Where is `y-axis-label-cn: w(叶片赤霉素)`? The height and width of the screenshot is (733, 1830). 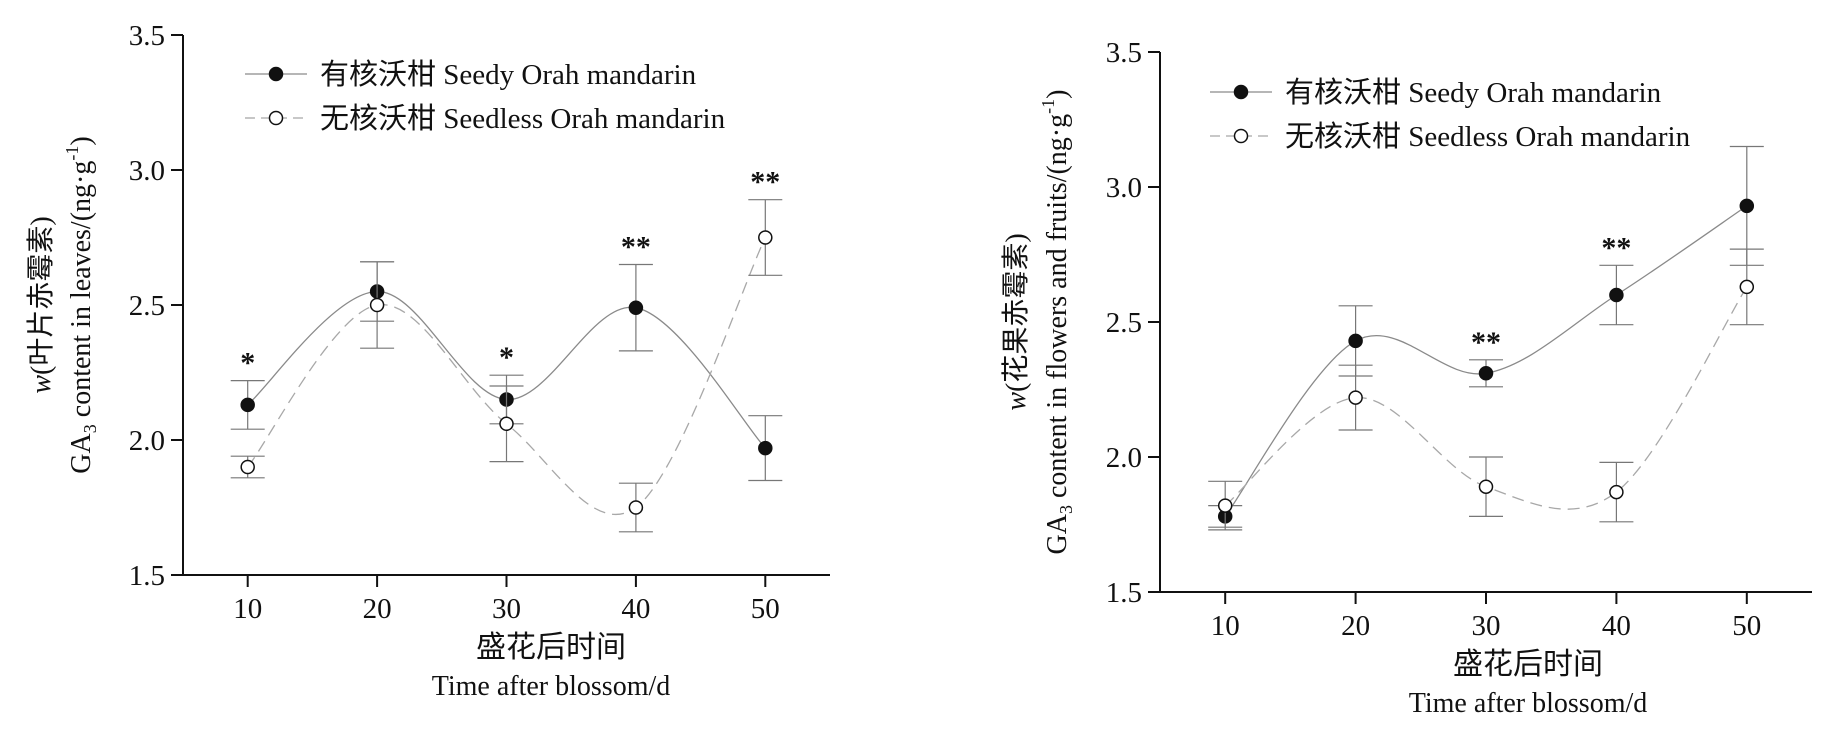
y-axis-label-cn: w(叶片赤霉素) is located at coordinates (41, 304).